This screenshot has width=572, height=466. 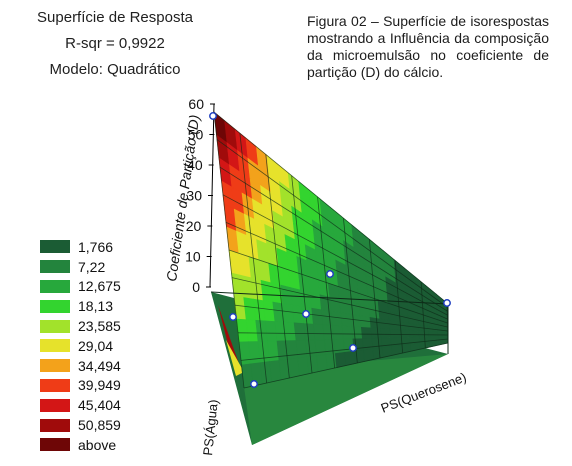 What do you see at coordinates (235, 358) in the screenshot?
I see `base-side-yellow` at bounding box center [235, 358].